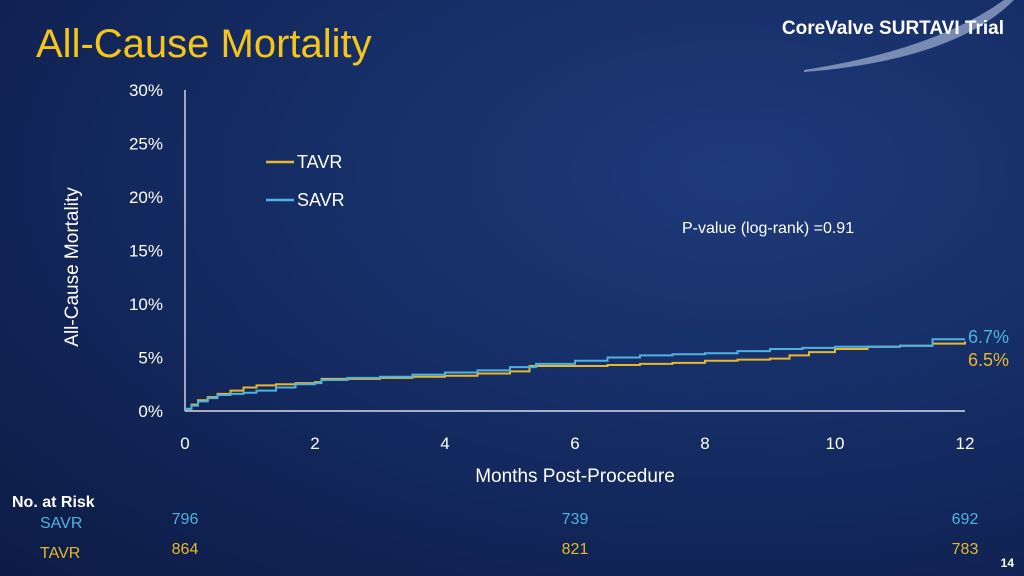  Describe the element at coordinates (305, 181) in the screenshot. I see `legend: TAVR SAVR` at that location.